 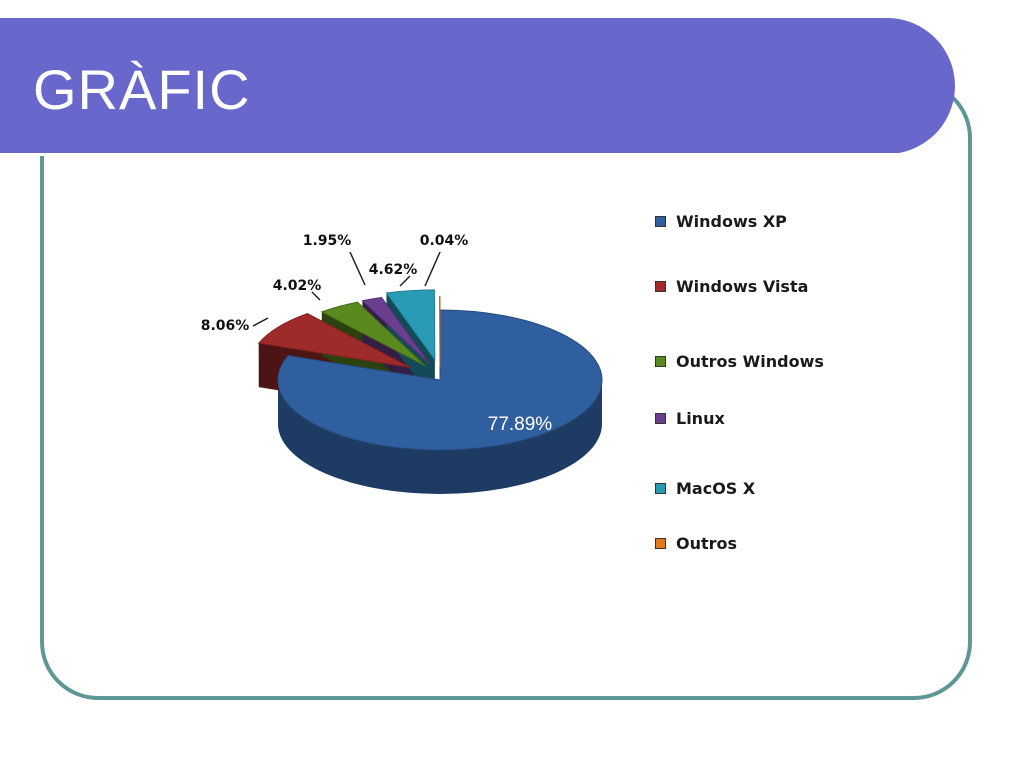 I want to click on pie-data-labels: 77.89% 8.06% 4.02% 1.95% 4.62%0.04%, so click(x=377, y=334).